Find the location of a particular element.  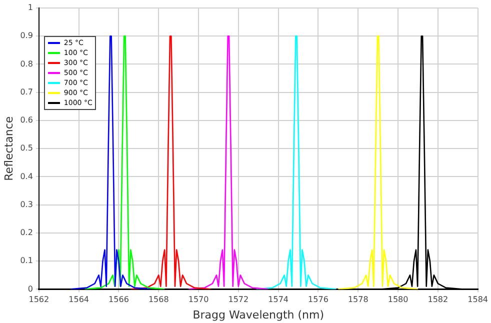

y-tick-label: 0.9 is located at coordinates (26, 35).